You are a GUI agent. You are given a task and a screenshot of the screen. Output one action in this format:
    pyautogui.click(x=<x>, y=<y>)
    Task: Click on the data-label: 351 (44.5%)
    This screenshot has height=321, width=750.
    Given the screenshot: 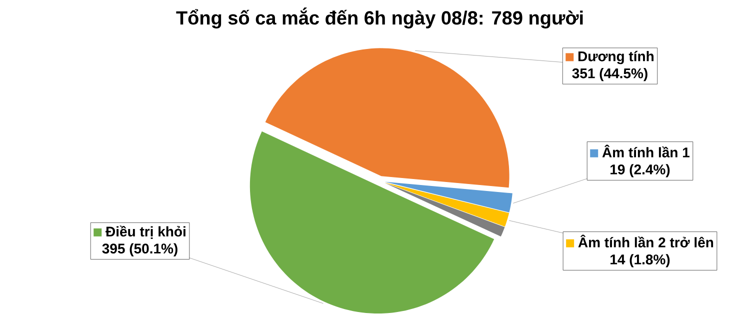 What is the action you would take?
    pyautogui.click(x=610, y=75)
    